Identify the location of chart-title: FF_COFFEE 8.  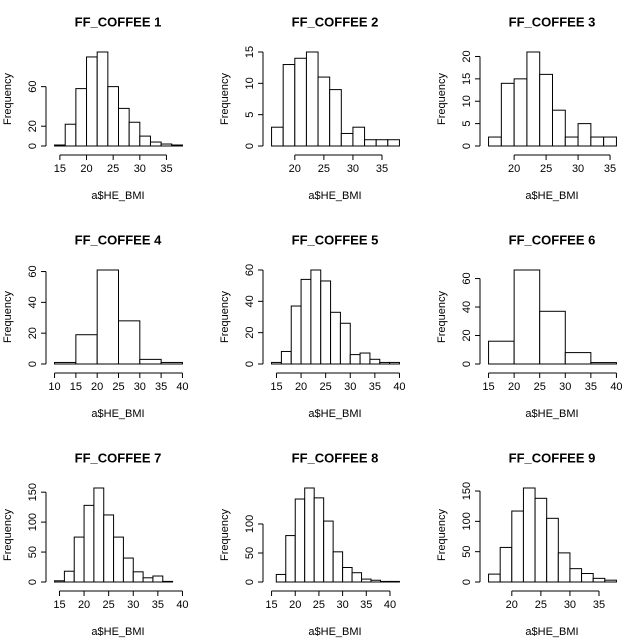
(335, 457).